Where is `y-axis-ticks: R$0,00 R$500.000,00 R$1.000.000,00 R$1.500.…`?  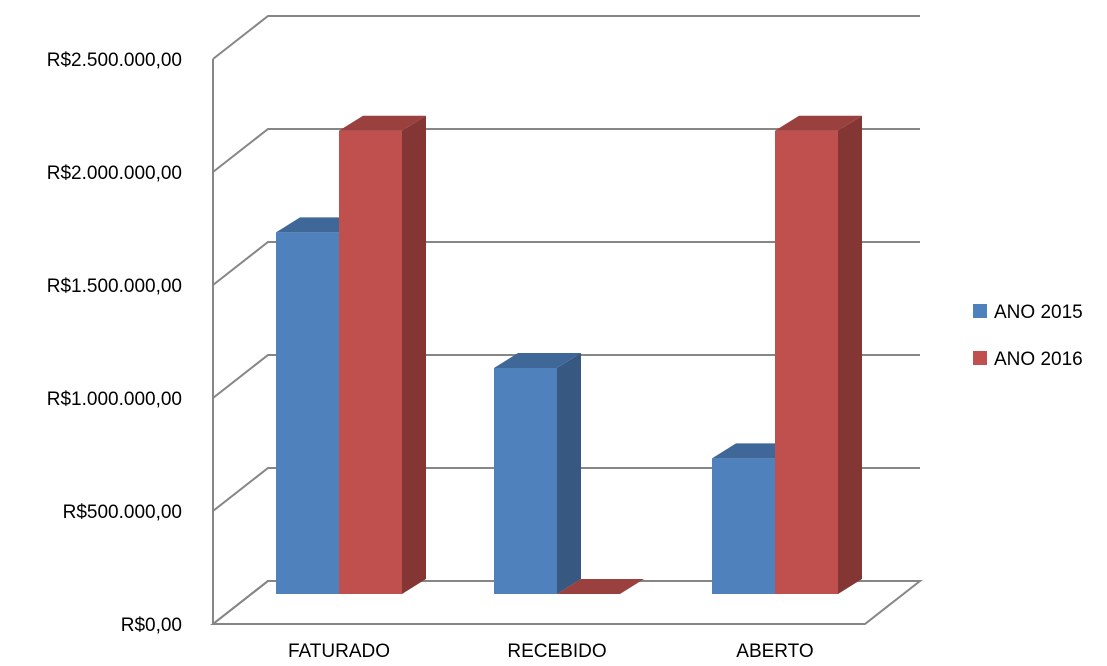
y-axis-ticks: R$0,00 R$500.000,00 R$1.000.000,00 R$1.500.… is located at coordinates (114, 343).